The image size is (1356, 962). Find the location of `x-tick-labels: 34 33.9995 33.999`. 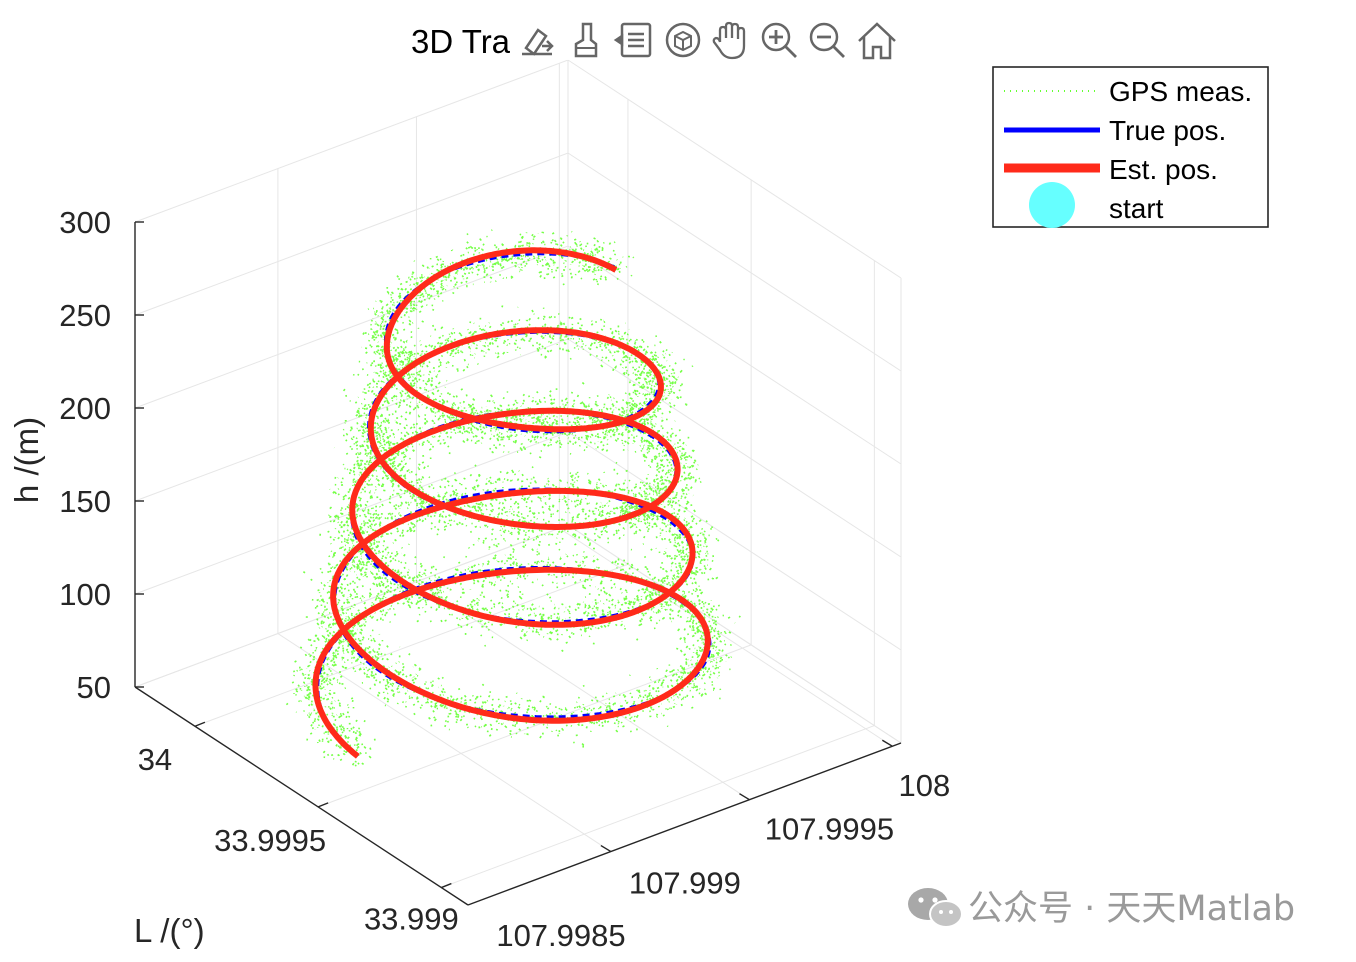

x-tick-labels: 34 33.9995 33.999 is located at coordinates (298, 839).